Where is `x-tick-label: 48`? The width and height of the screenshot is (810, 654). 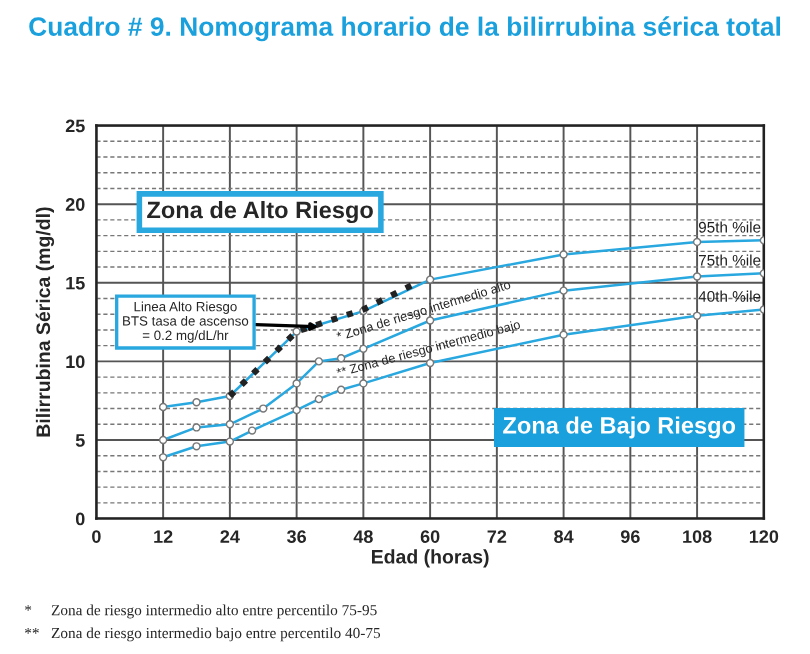
x-tick-label: 48 is located at coordinates (363, 536).